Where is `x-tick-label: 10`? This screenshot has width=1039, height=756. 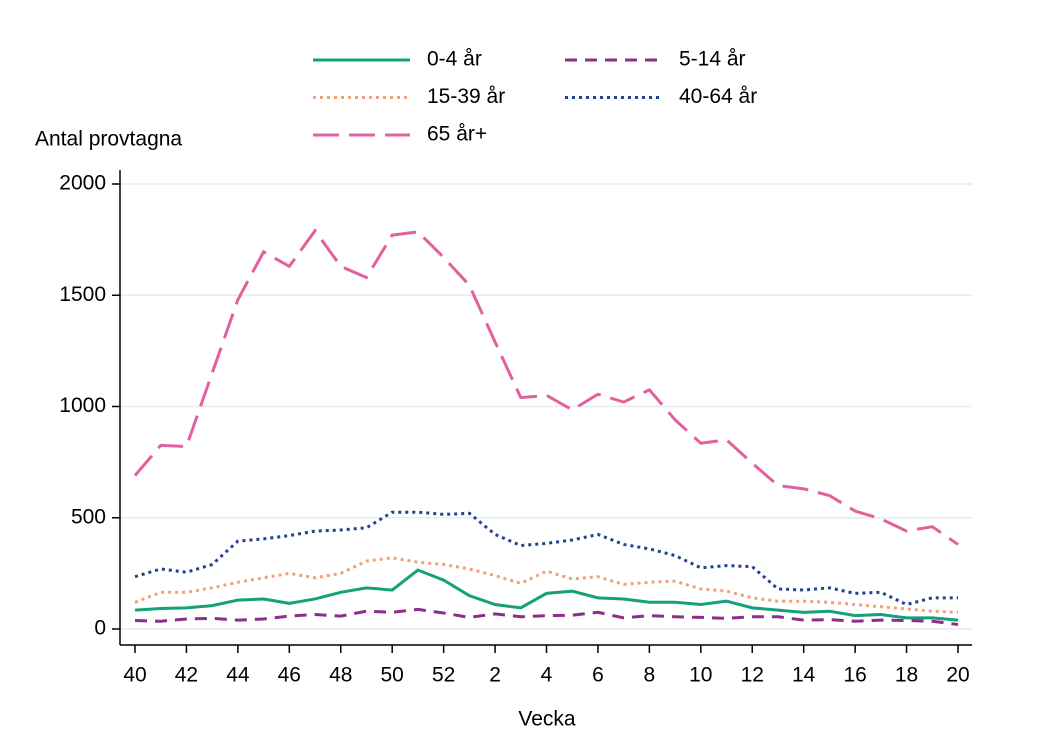
x-tick-label: 10 is located at coordinates (700, 675).